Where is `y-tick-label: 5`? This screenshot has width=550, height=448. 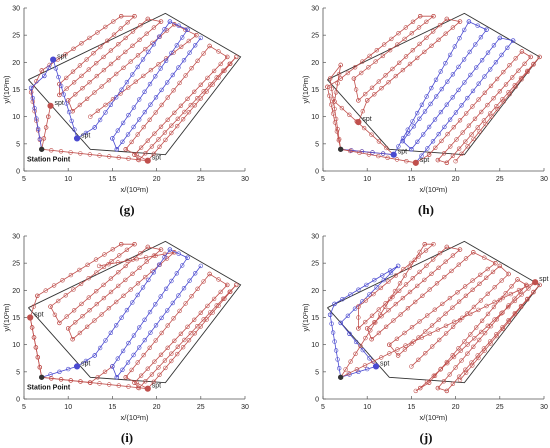
y-tick-label: 5 is located at coordinates (317, 144).